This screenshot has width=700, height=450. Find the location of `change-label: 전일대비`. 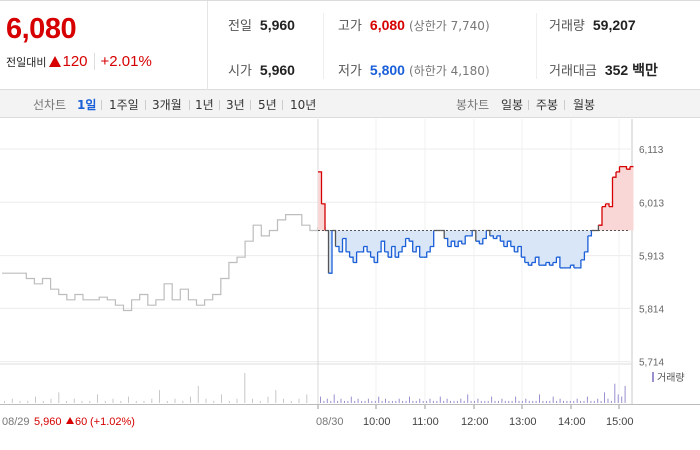

change-label: 전일대비 is located at coordinates (26, 62).